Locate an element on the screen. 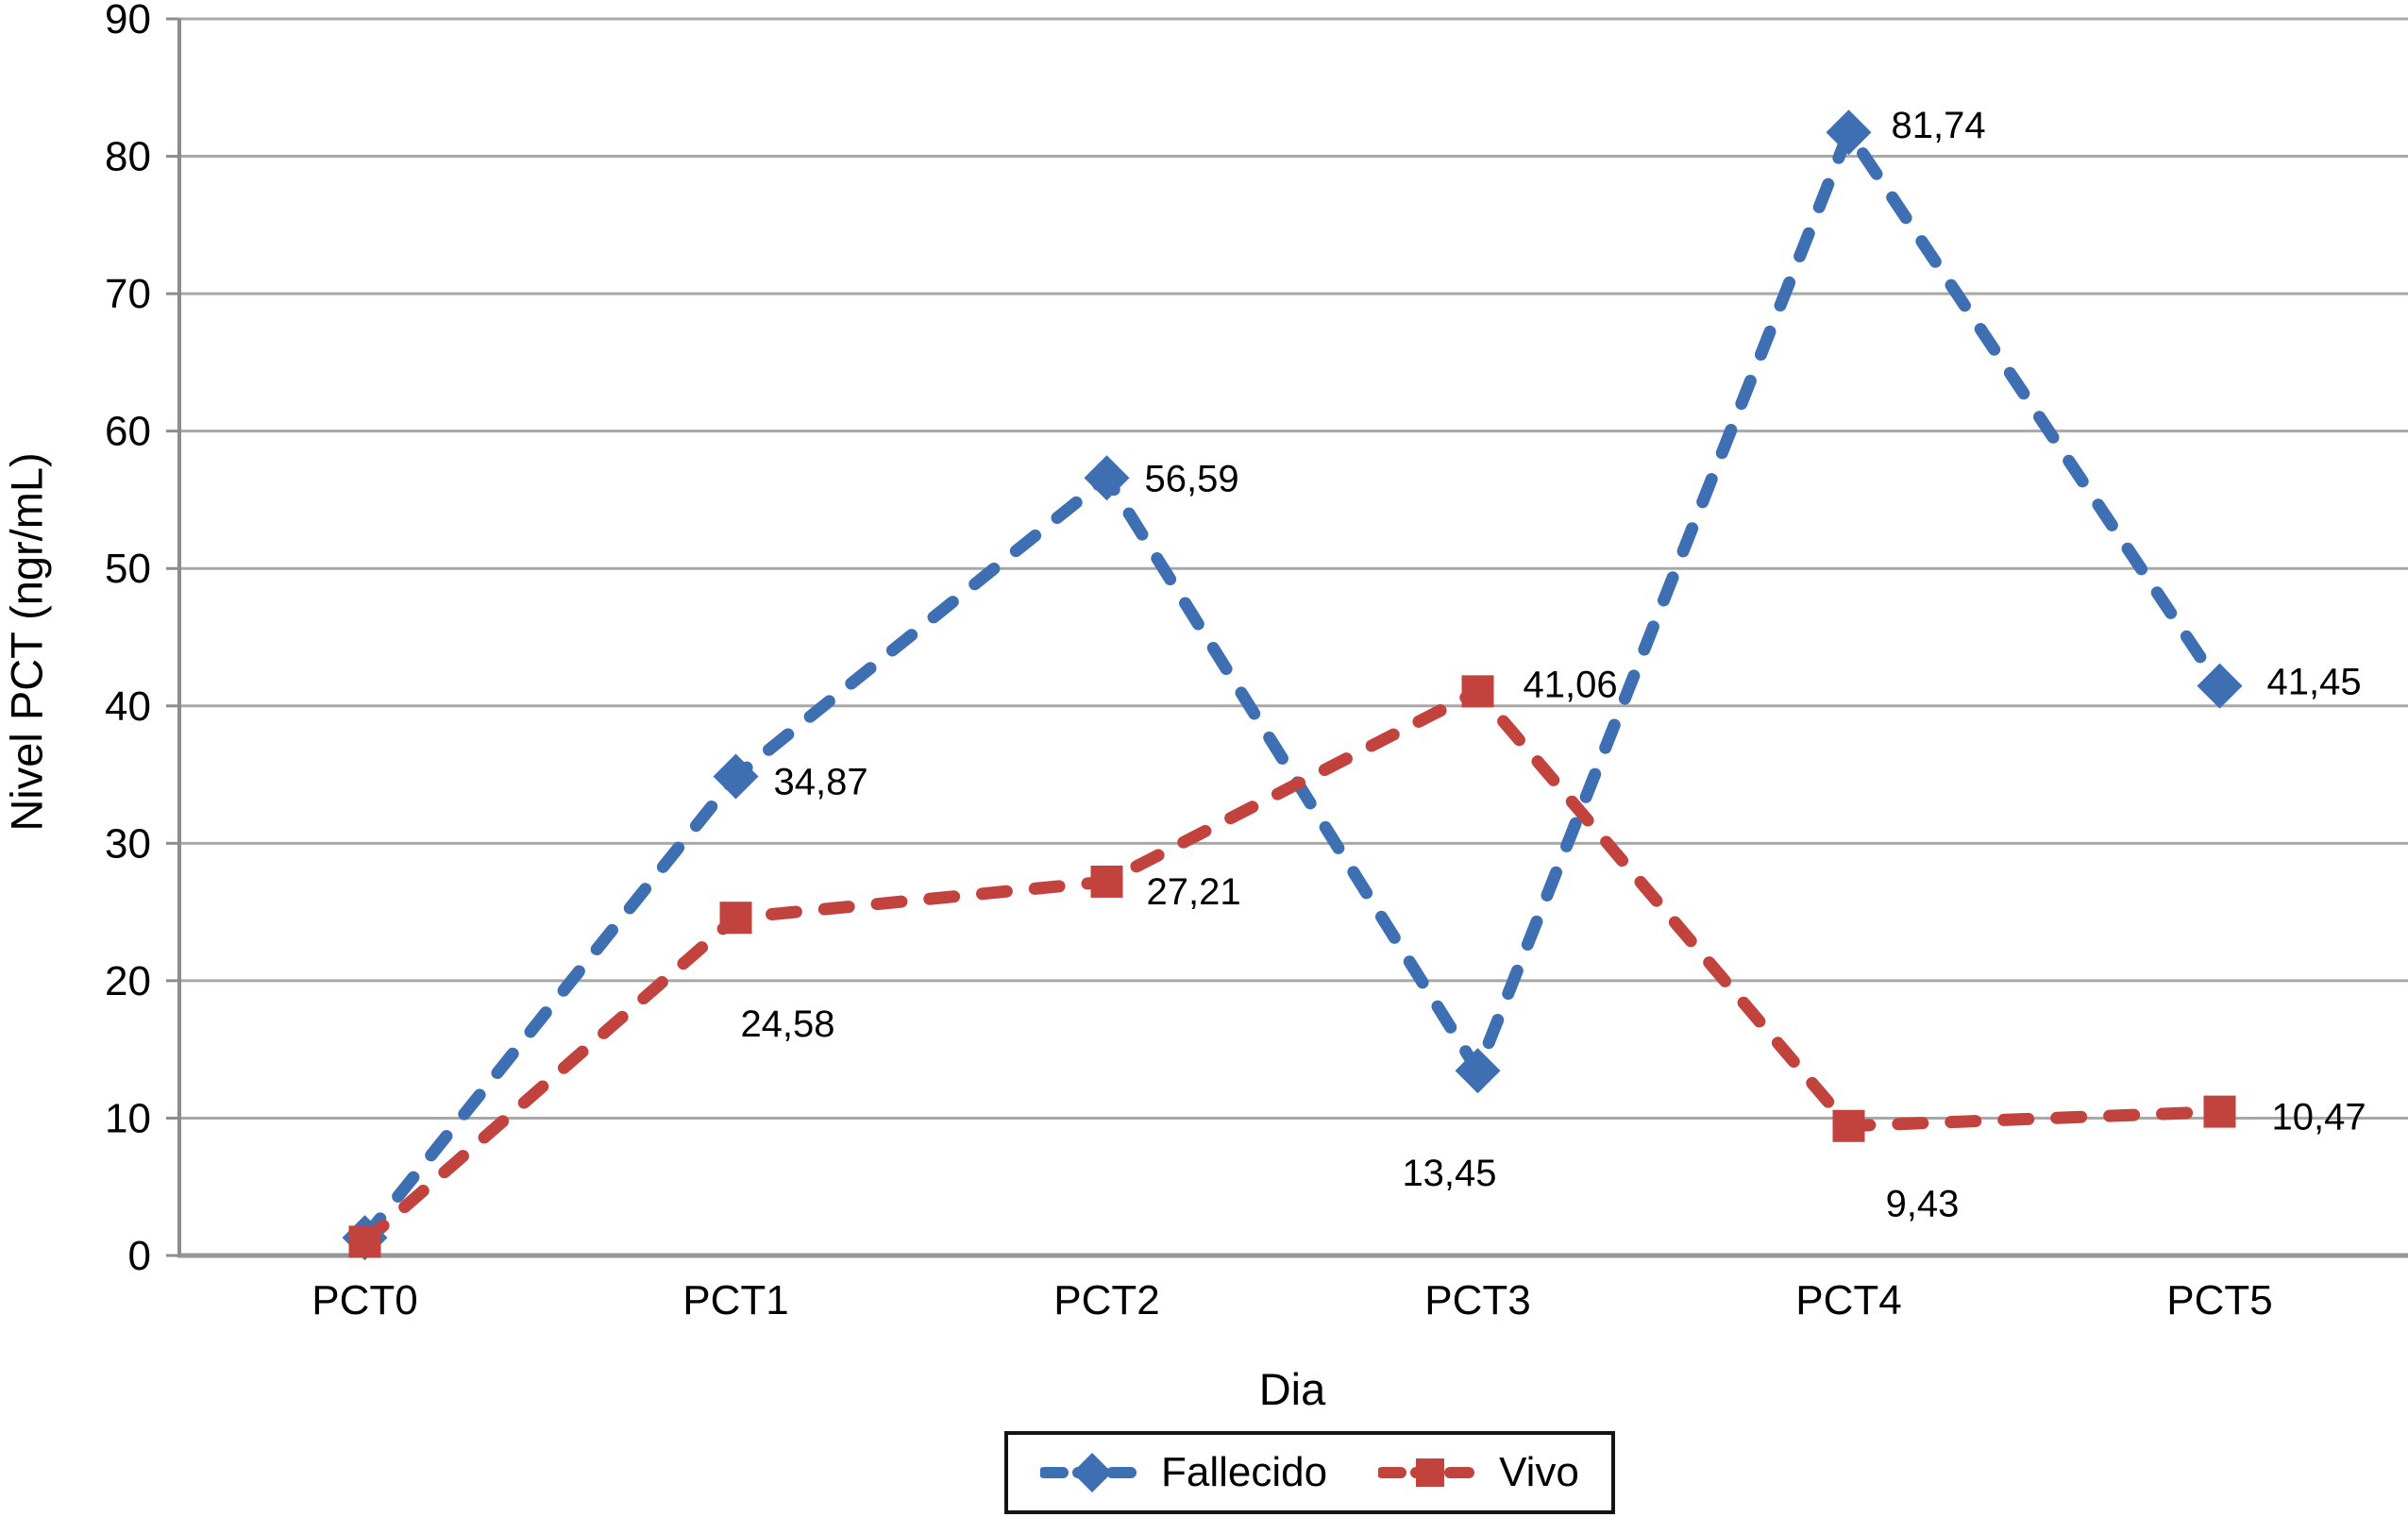 The width and height of the screenshot is (2408, 1517). svg-text: 41,06 is located at coordinates (1571, 684).